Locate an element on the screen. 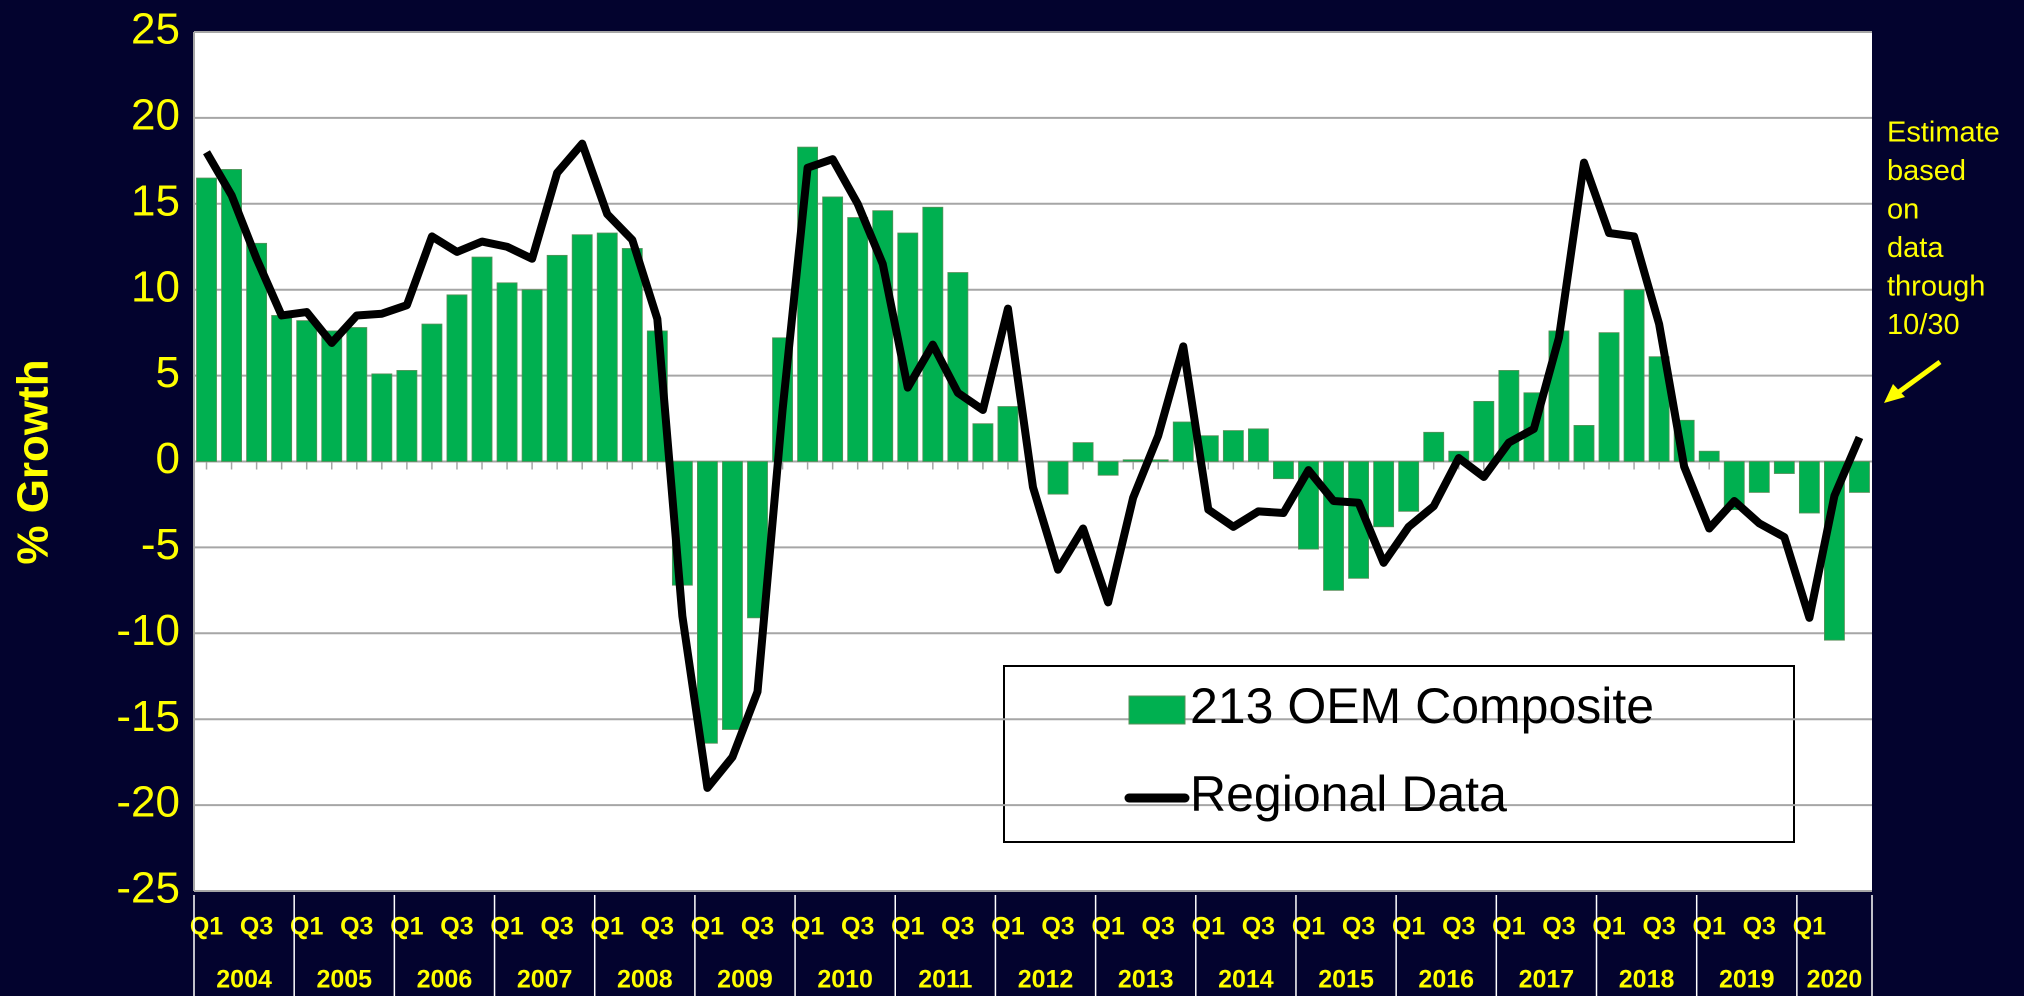 The image size is (2024, 996). year-label: 2018 is located at coordinates (1647, 980).